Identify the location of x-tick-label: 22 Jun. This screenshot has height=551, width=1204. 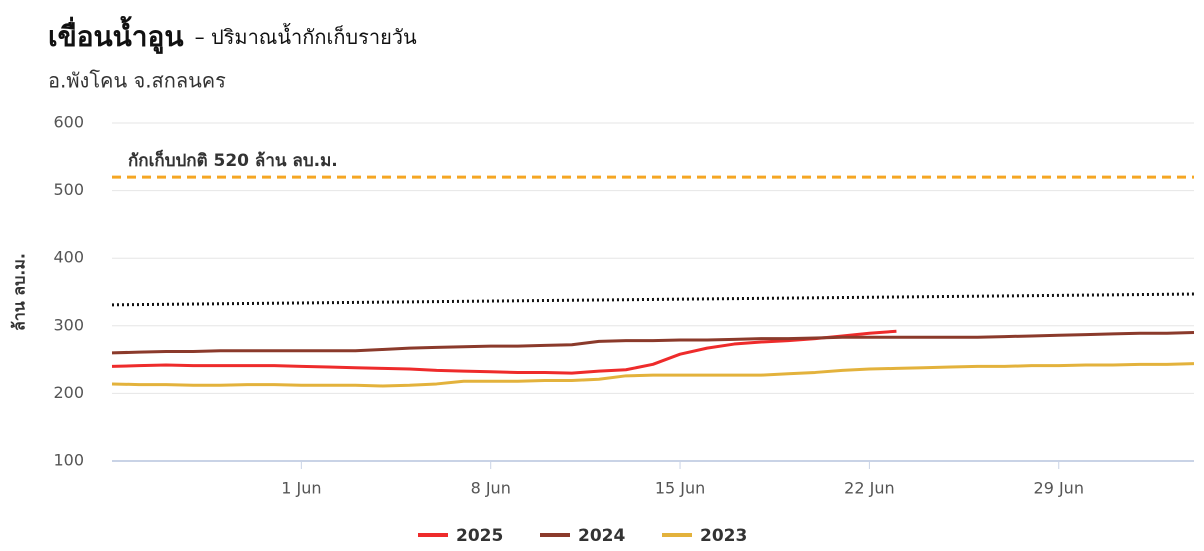
(869, 488).